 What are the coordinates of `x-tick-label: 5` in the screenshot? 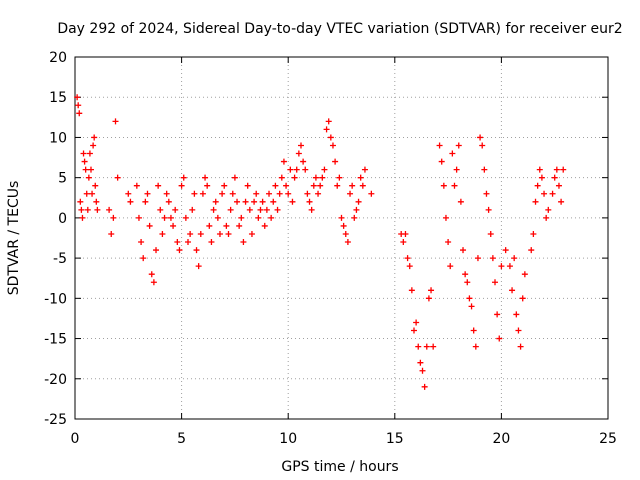 It's located at (181, 439).